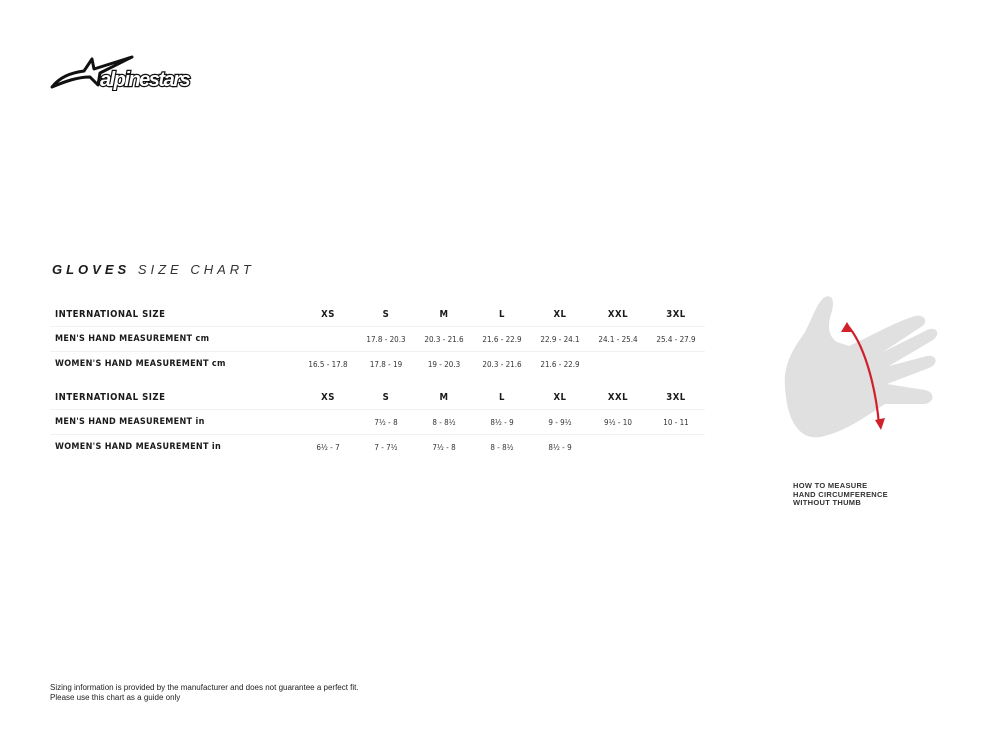  I want to click on row-label: WOMEN'S HAND MEASUREMENT cm, so click(140, 364).